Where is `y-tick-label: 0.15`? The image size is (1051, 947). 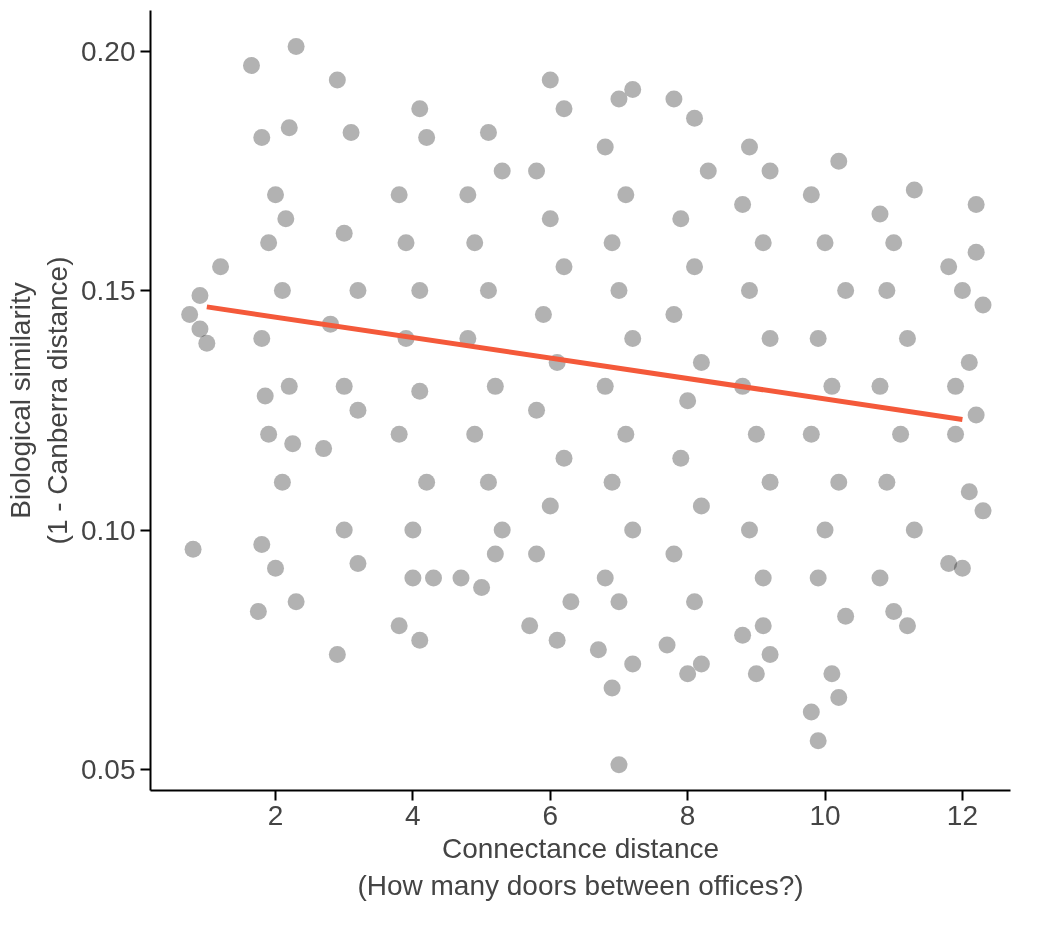 y-tick-label: 0.15 is located at coordinates (108, 291).